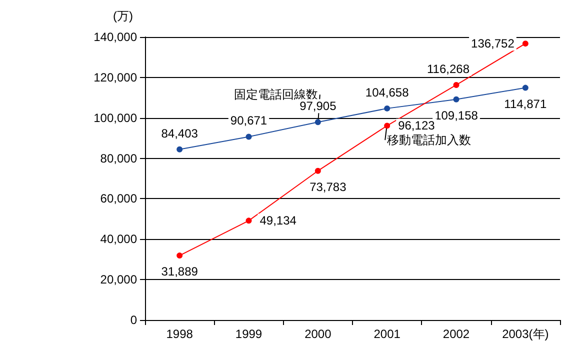 The height and width of the screenshot is (350, 574). Describe the element at coordinates (180, 334) in the screenshot. I see `x-tick-label: 1998` at that location.